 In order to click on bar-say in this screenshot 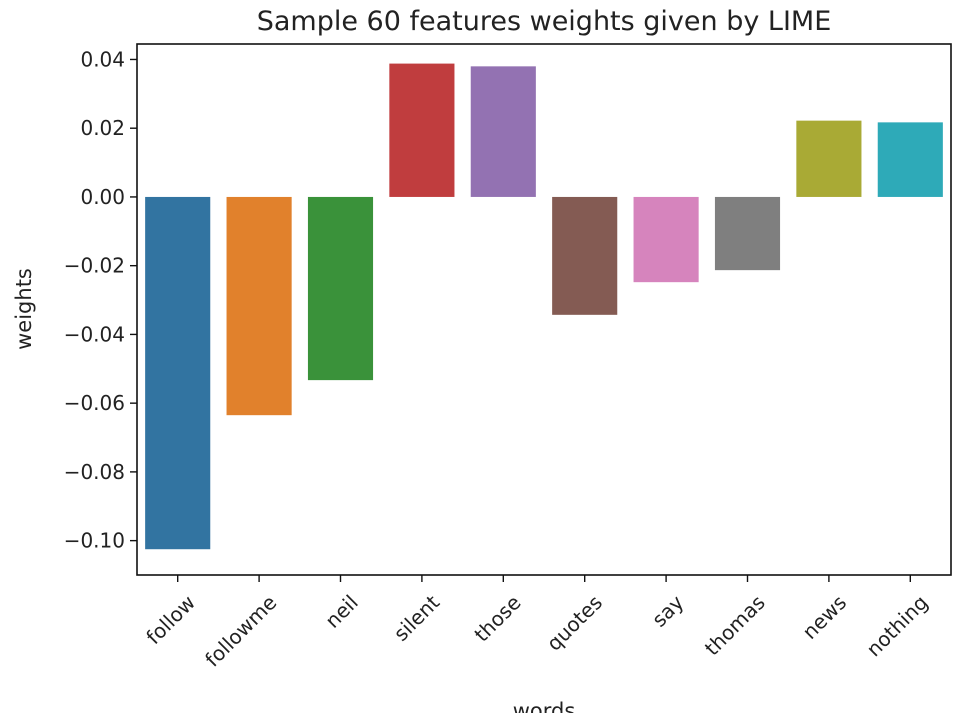, I will do `click(666, 239)`.